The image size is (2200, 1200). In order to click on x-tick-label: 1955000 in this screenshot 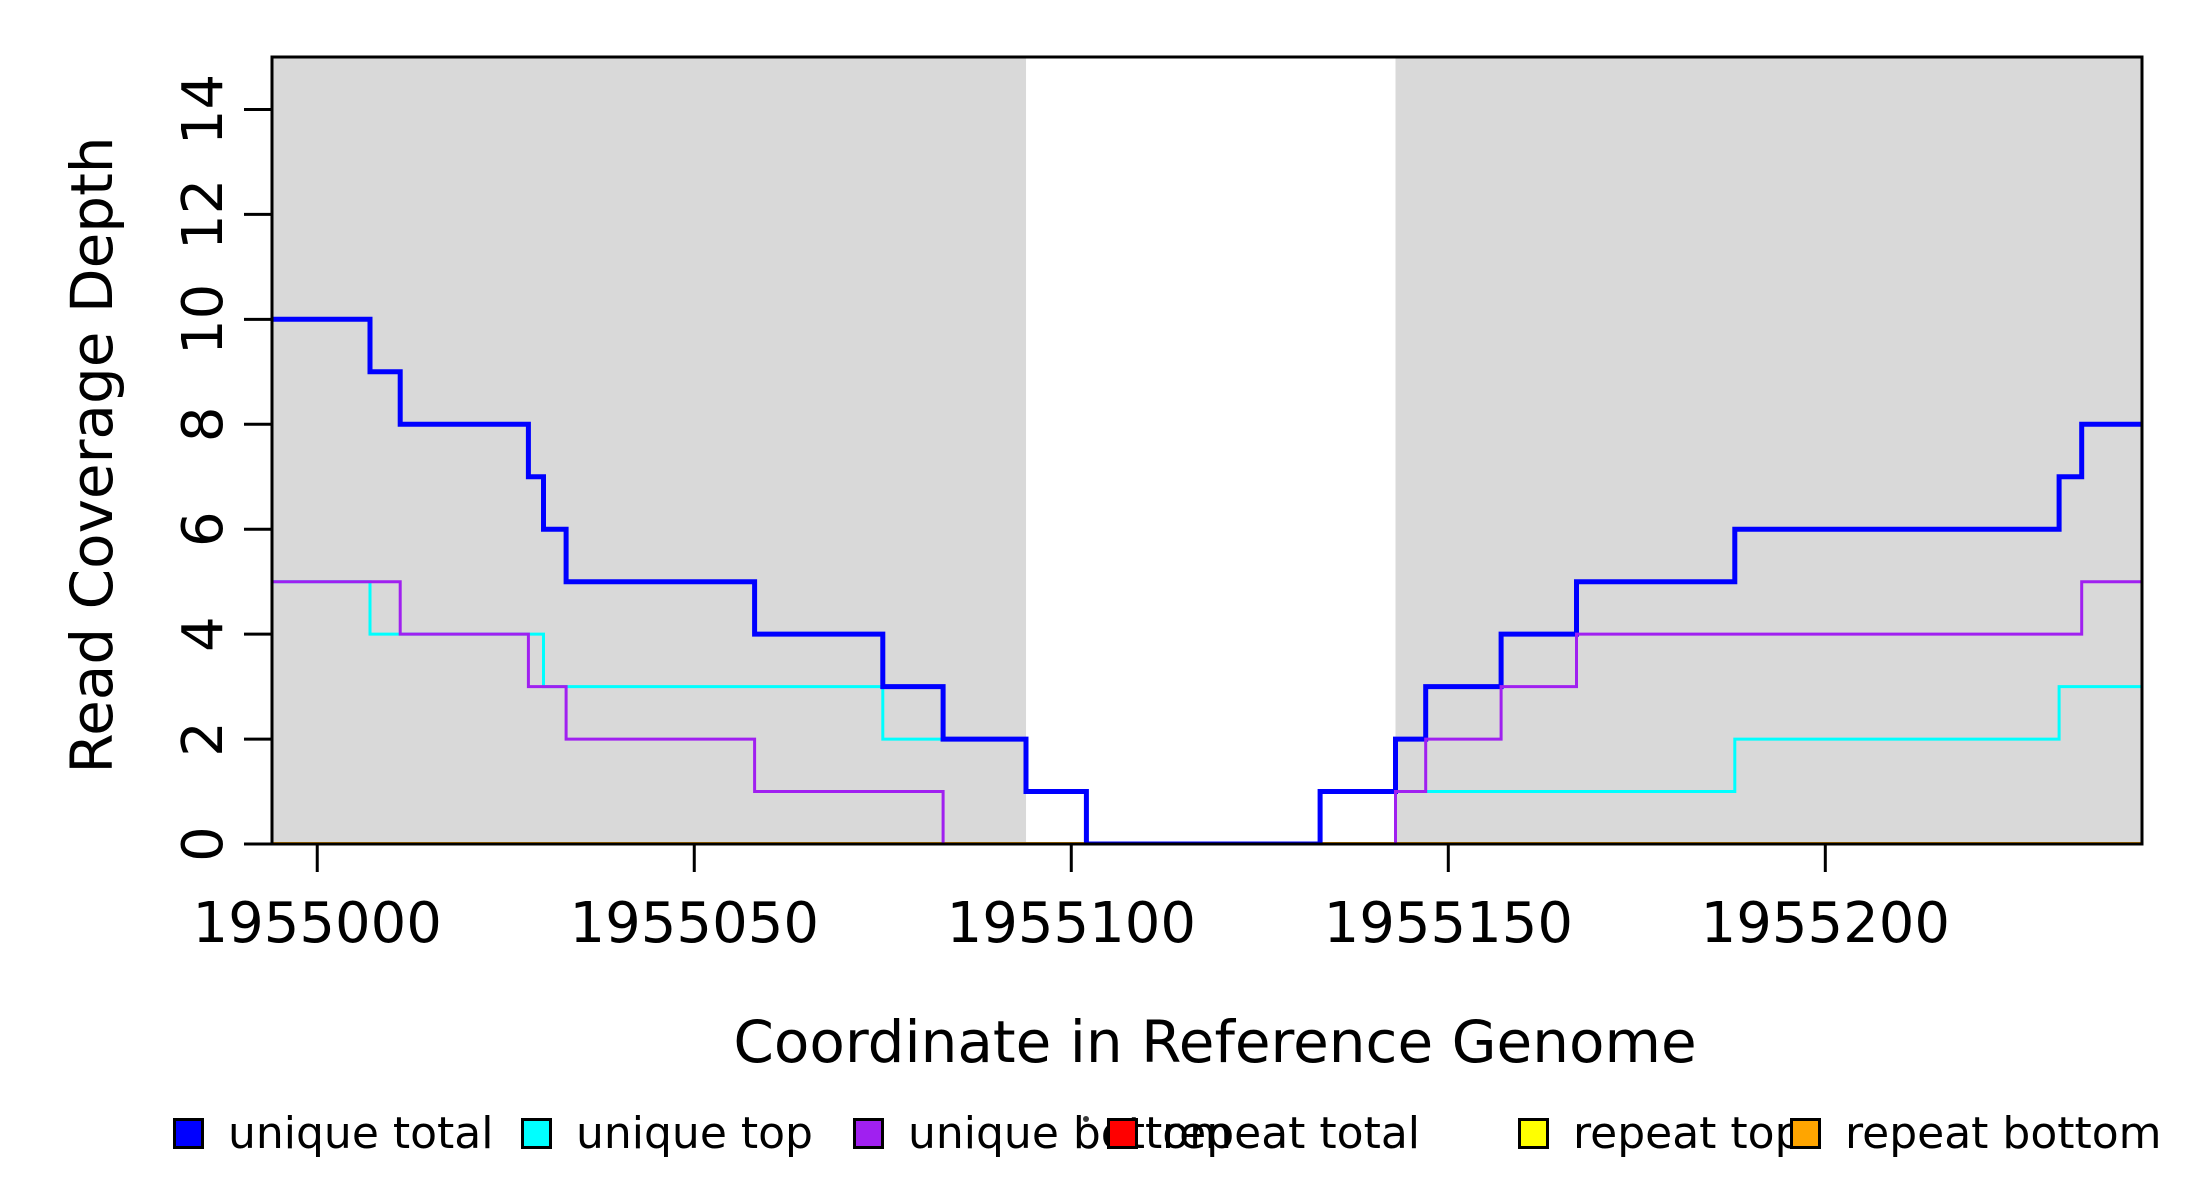, I will do `click(317, 923)`.